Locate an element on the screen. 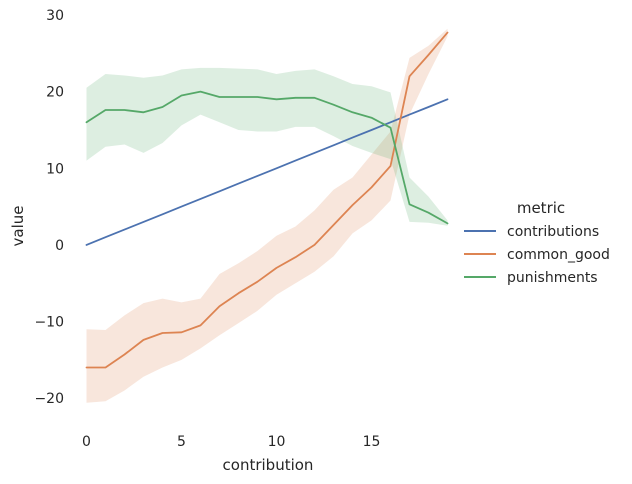 This screenshot has height=484, width=632. y-tick-label: −20 is located at coordinates (49, 399).